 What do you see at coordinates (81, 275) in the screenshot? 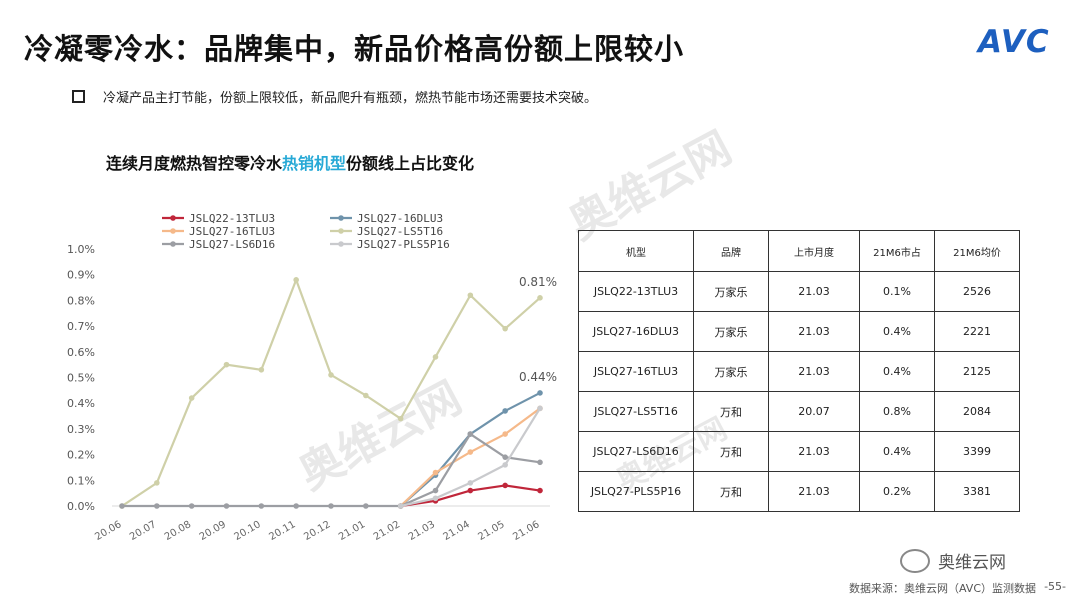
I see `y-tick-label: 0.9%` at bounding box center [81, 275].